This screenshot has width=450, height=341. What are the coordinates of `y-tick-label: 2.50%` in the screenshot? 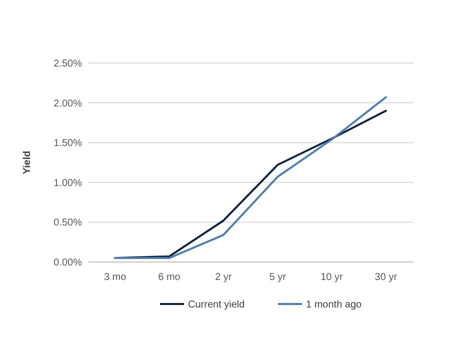 It's located at (68, 64).